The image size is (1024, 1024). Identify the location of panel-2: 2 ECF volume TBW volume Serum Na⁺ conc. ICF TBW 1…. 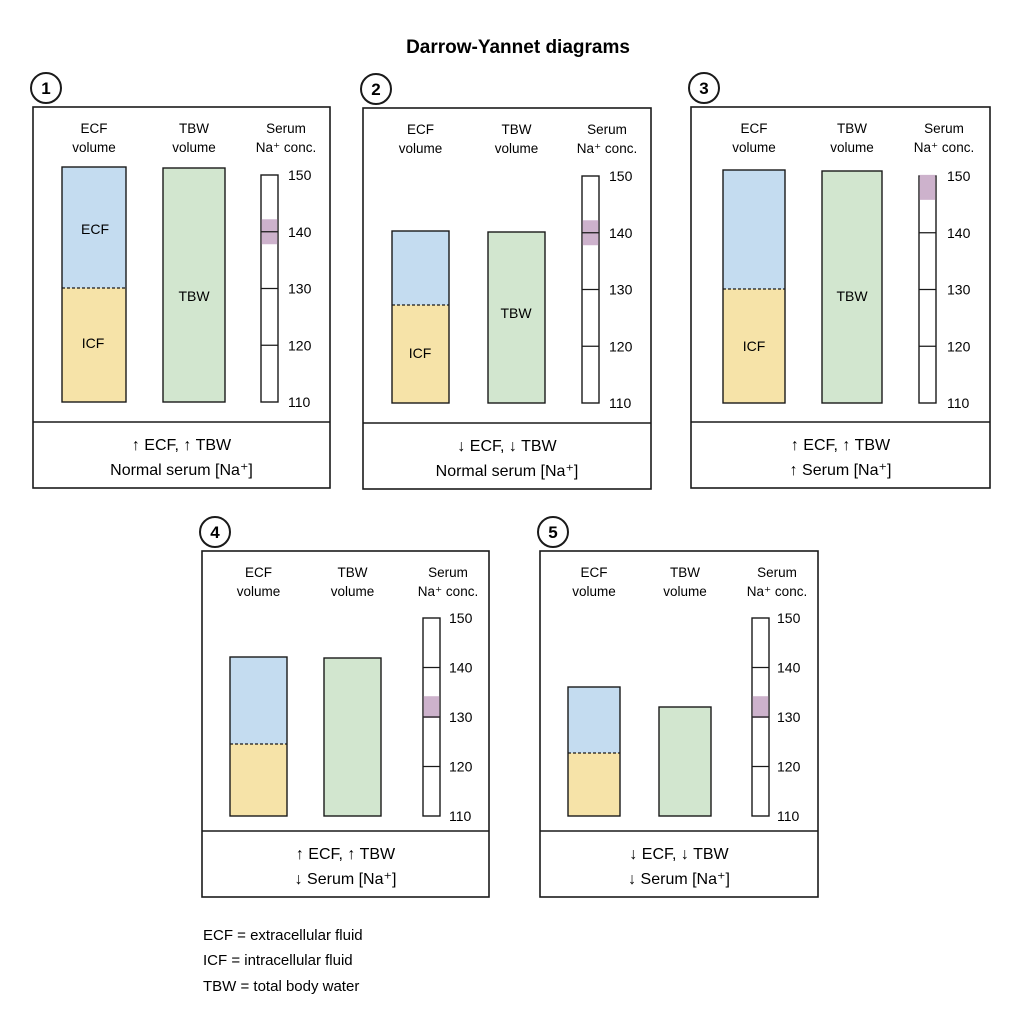
(506, 281).